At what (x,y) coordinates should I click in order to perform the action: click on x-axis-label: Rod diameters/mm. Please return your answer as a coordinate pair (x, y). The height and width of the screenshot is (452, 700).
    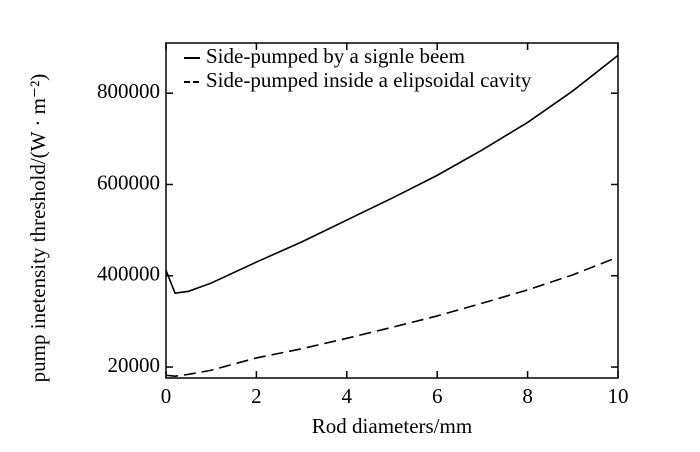
    Looking at the image, I should click on (392, 426).